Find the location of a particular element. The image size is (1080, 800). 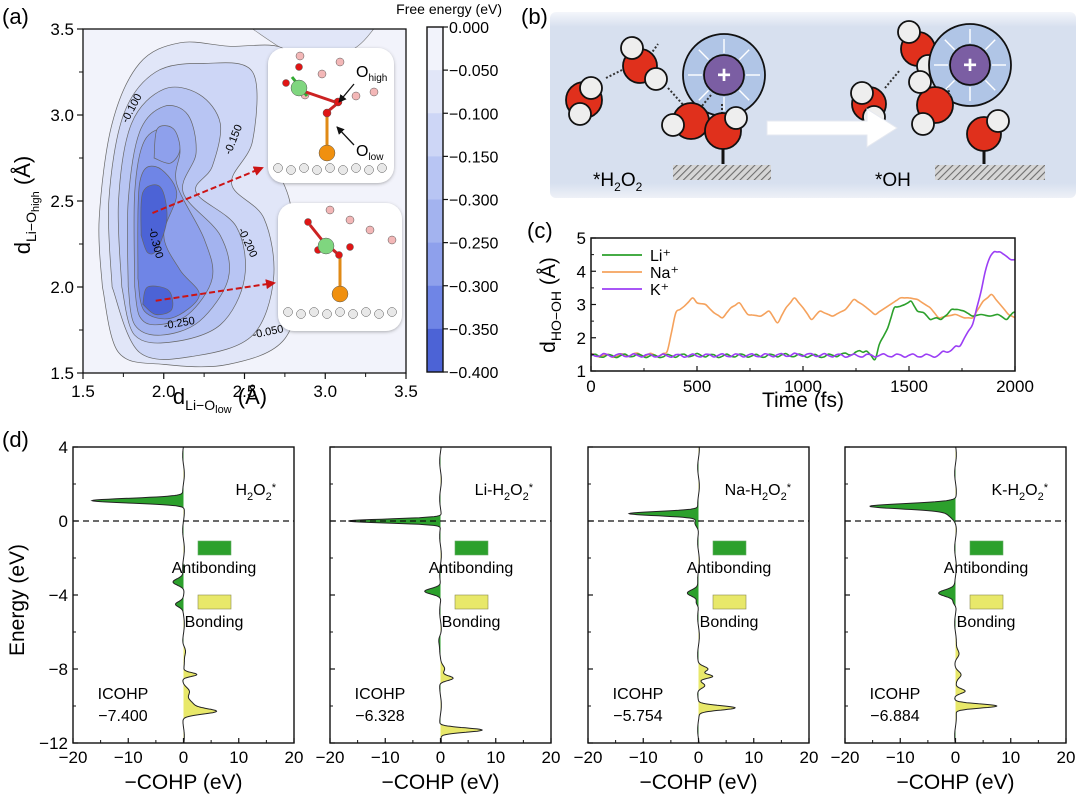

x-tick-label: −10 is located at coordinates (128, 757).